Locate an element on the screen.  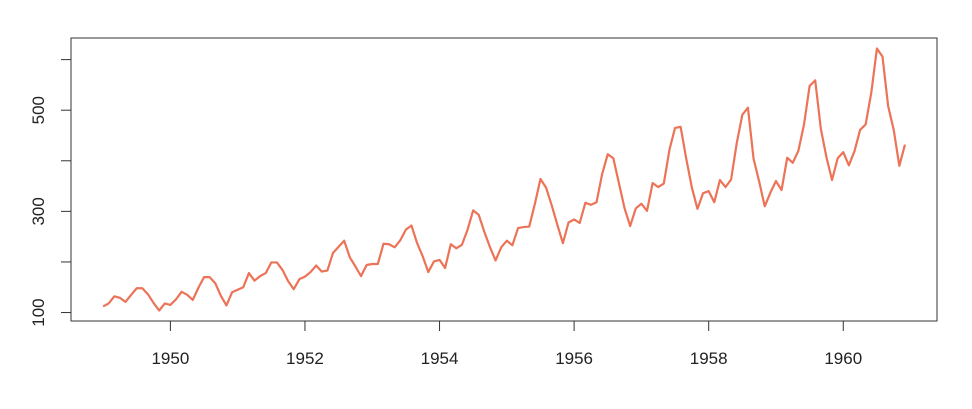
x-tick-label: 1950 is located at coordinates (170, 358).